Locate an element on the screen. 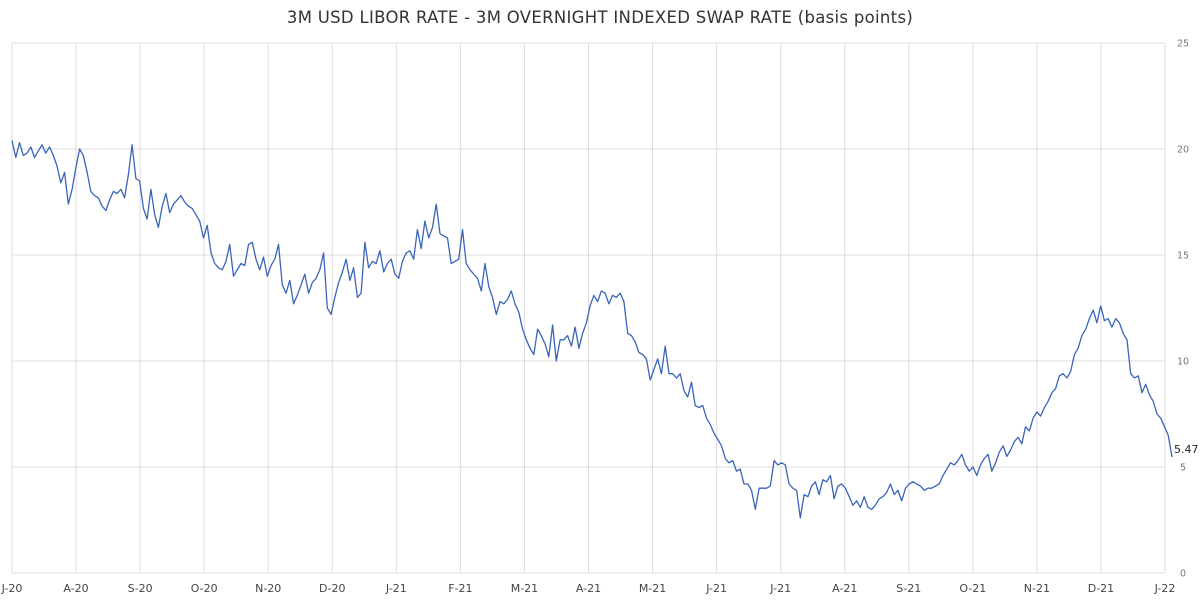 This screenshot has height=601, width=1200. y-tick-label: 20 is located at coordinates (1183, 150).